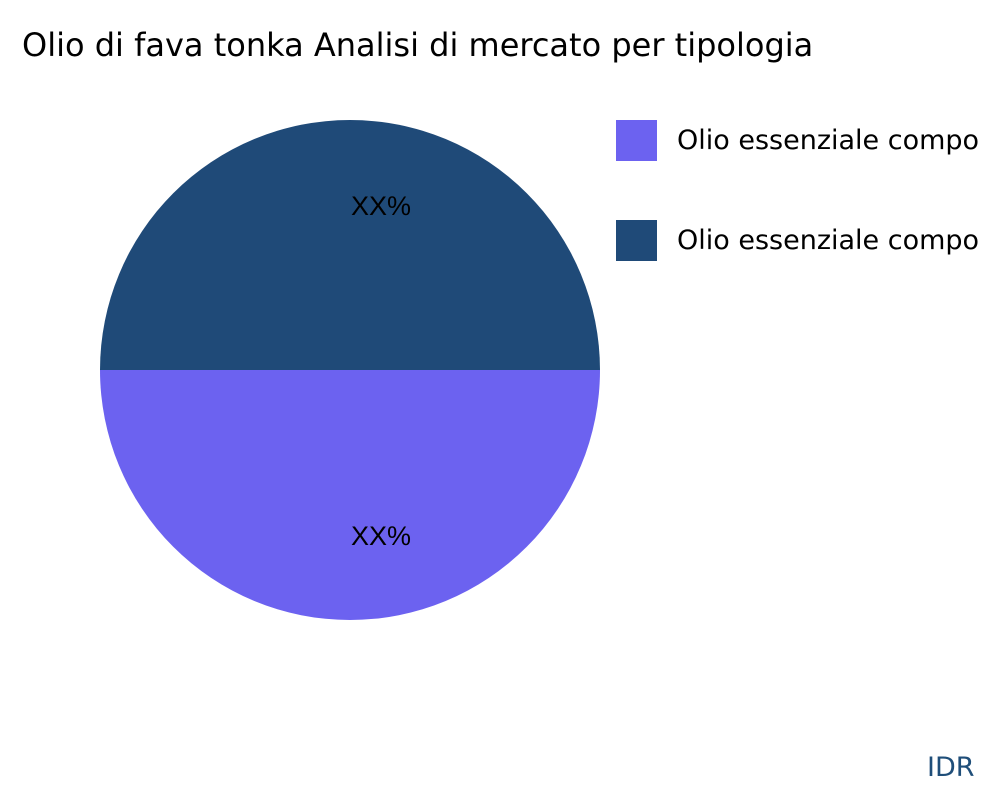 The height and width of the screenshot is (800, 1000). I want to click on watermark-logo: IDR, so click(951, 767).